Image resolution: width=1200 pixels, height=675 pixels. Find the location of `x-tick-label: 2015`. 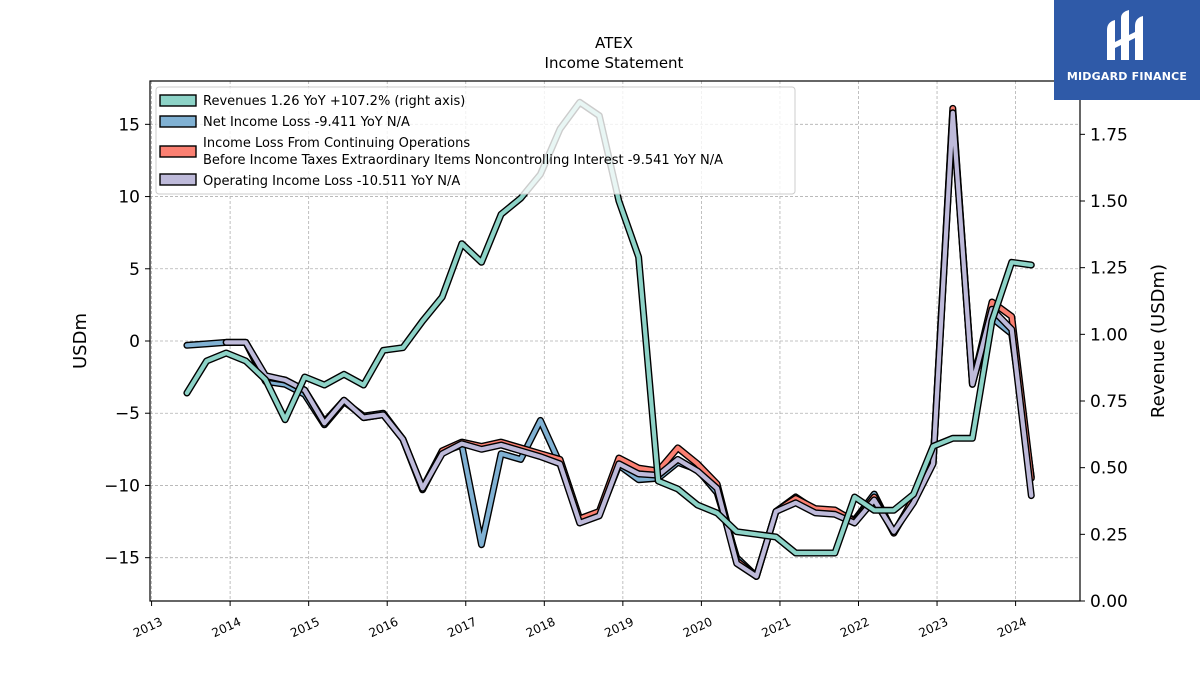

x-tick-label: 2015 is located at coordinates (305, 628).